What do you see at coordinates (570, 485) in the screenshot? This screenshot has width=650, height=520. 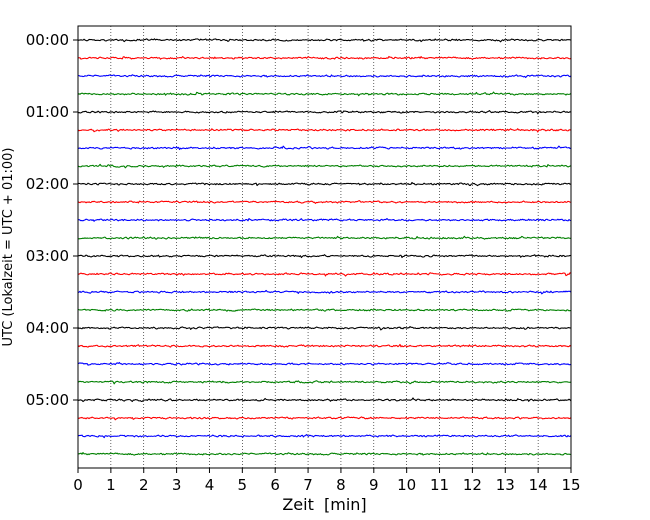 I see `x-tick-label: 15` at bounding box center [570, 485].